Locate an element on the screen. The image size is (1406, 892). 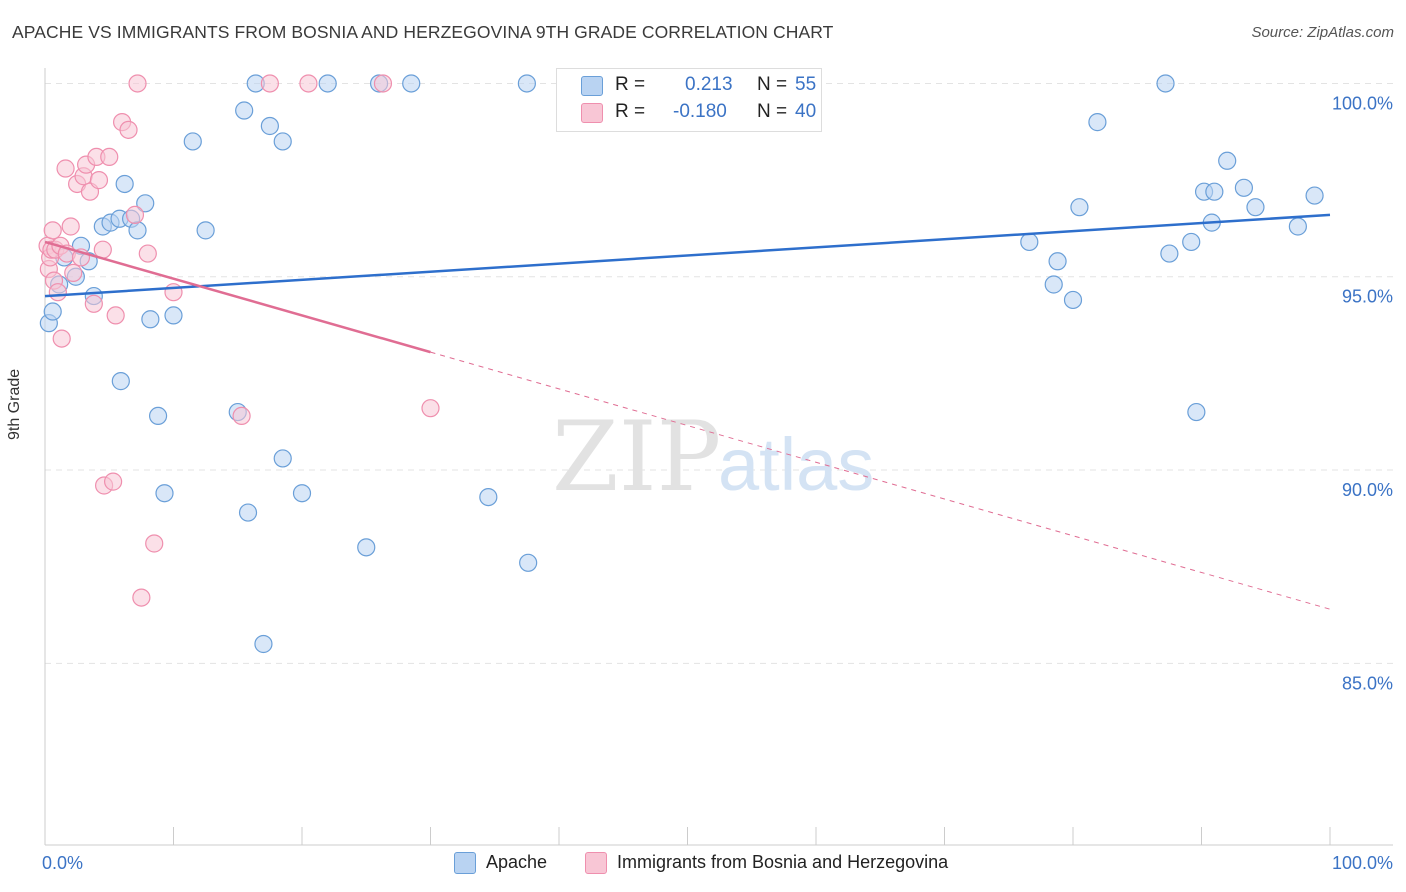
watermark: ZIP atlas is located at coordinates (713, 457).